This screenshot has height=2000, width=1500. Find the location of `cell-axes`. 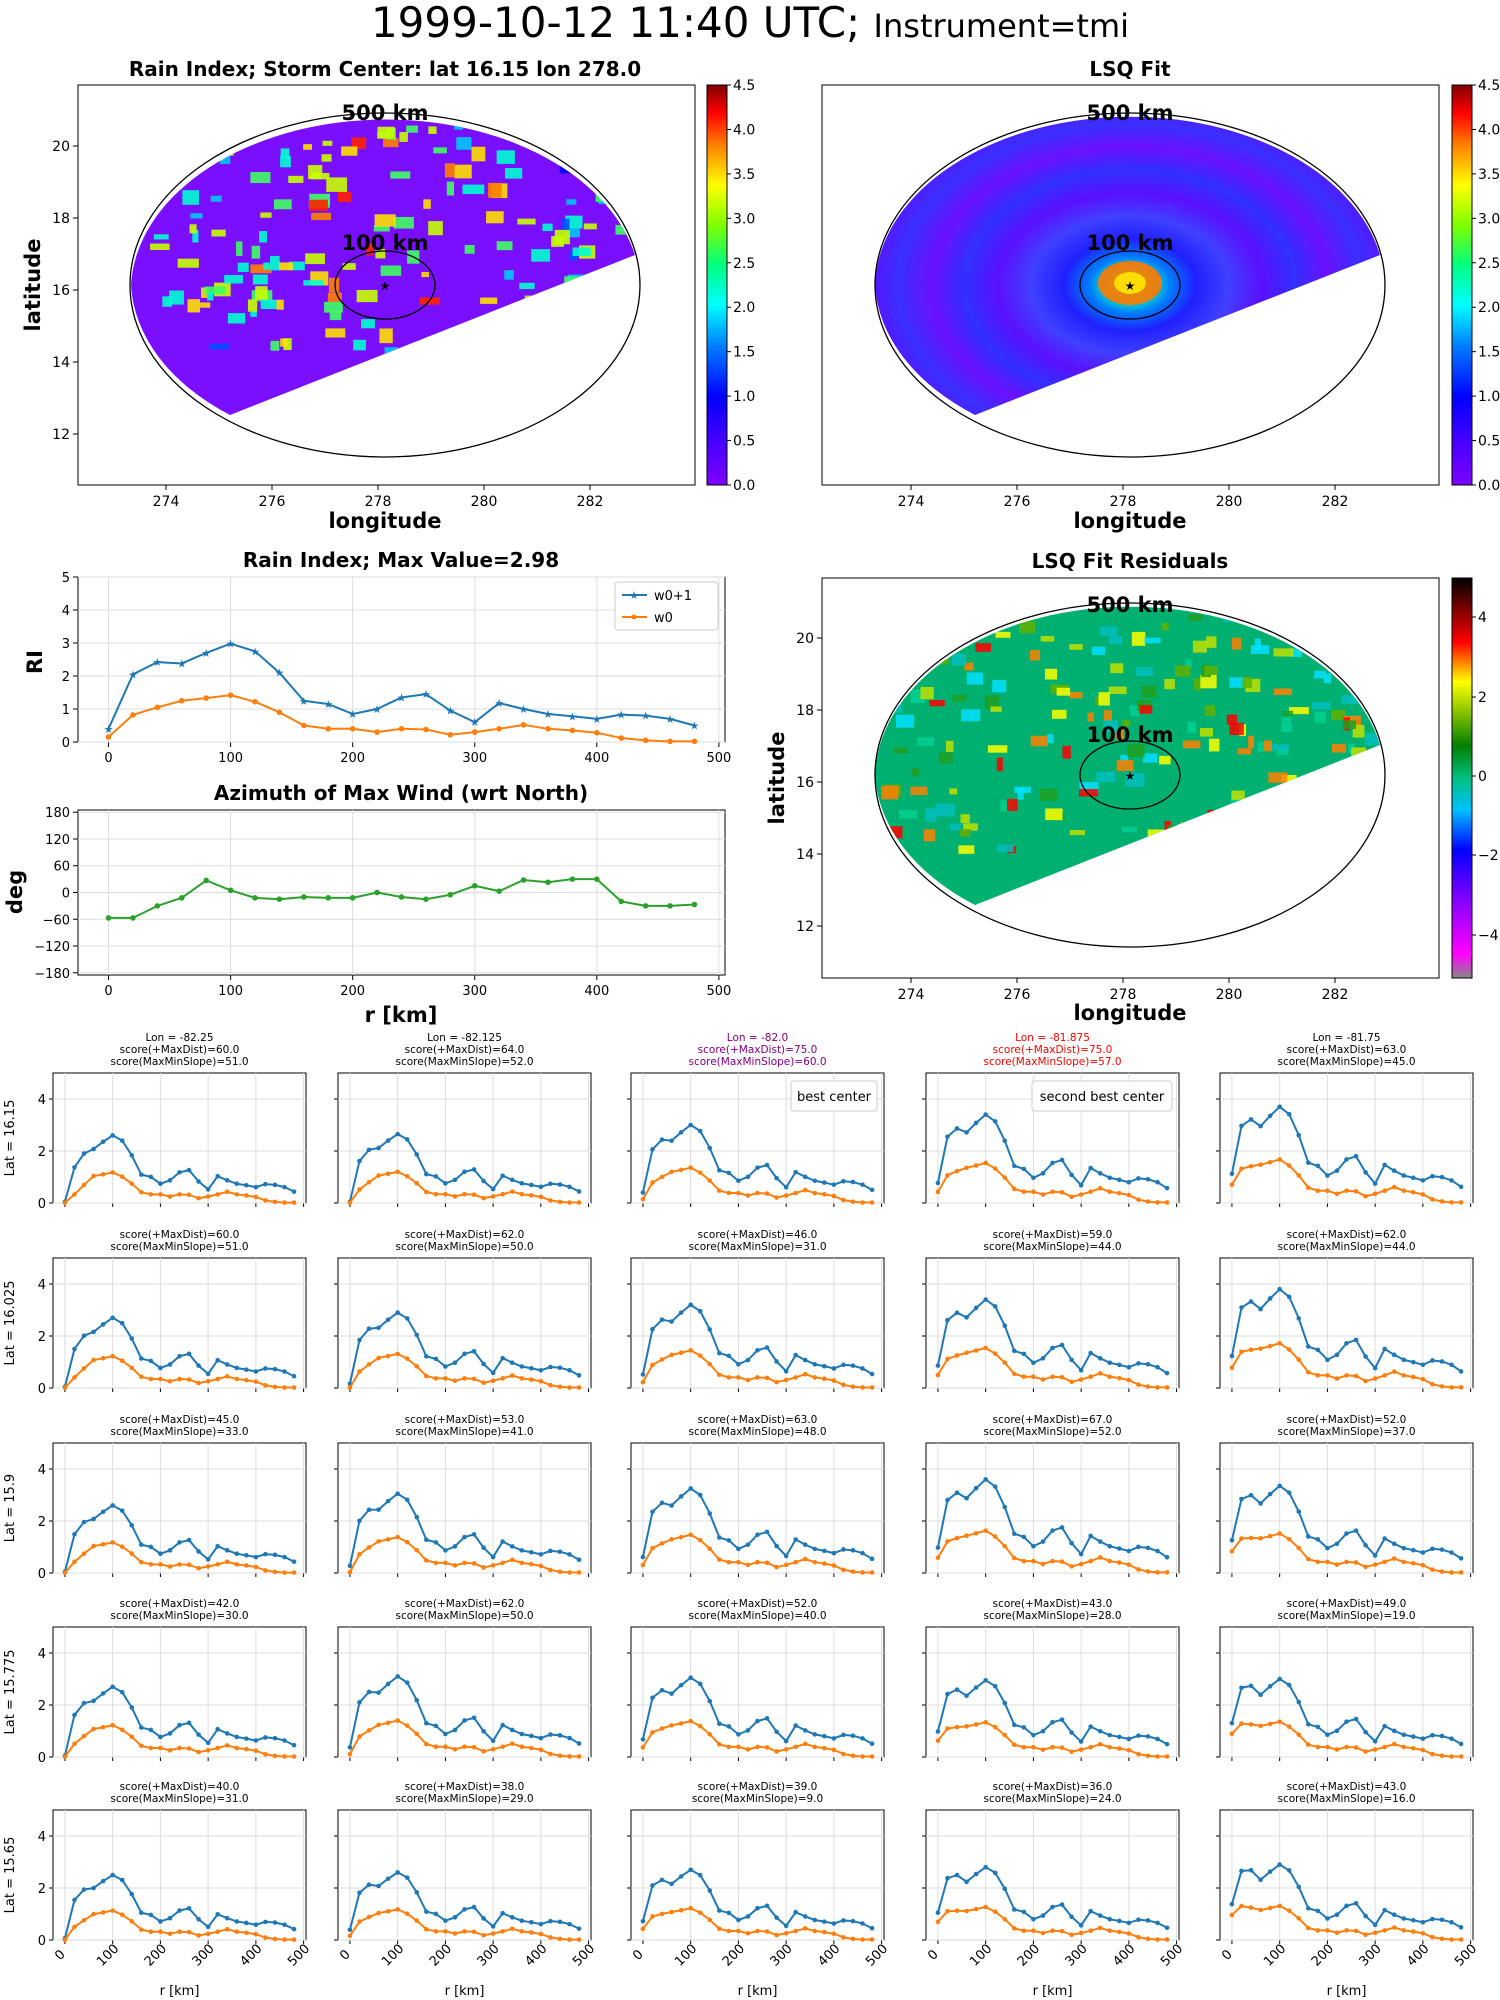

cell-axes is located at coordinates (757, 1323).